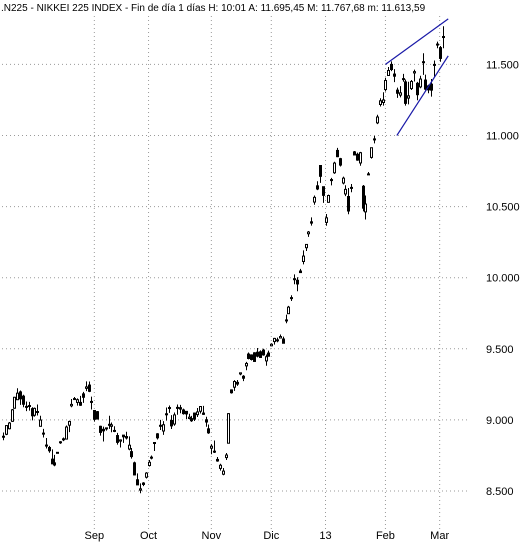 Image resolution: width=526 pixels, height=547 pixels. What do you see at coordinates (500, 421) in the screenshot?
I see `y-tick-label: 9.000` at bounding box center [500, 421].